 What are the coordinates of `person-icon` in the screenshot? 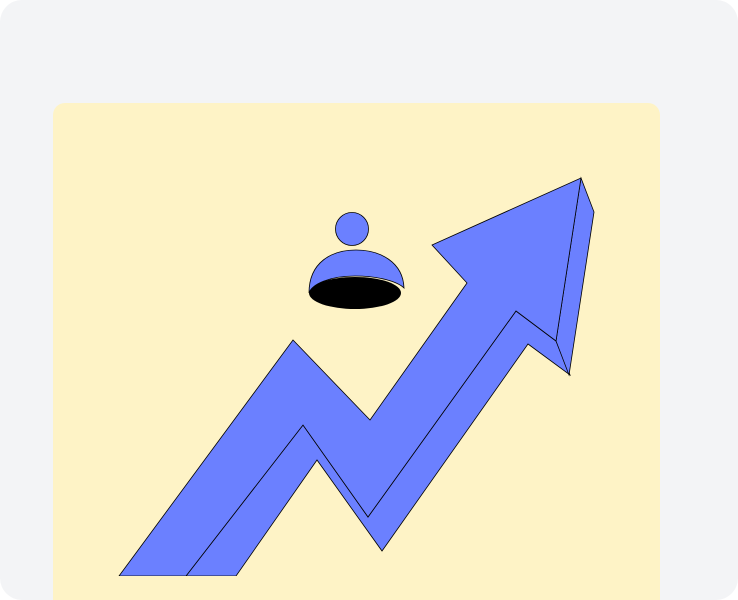 It's located at (356, 260).